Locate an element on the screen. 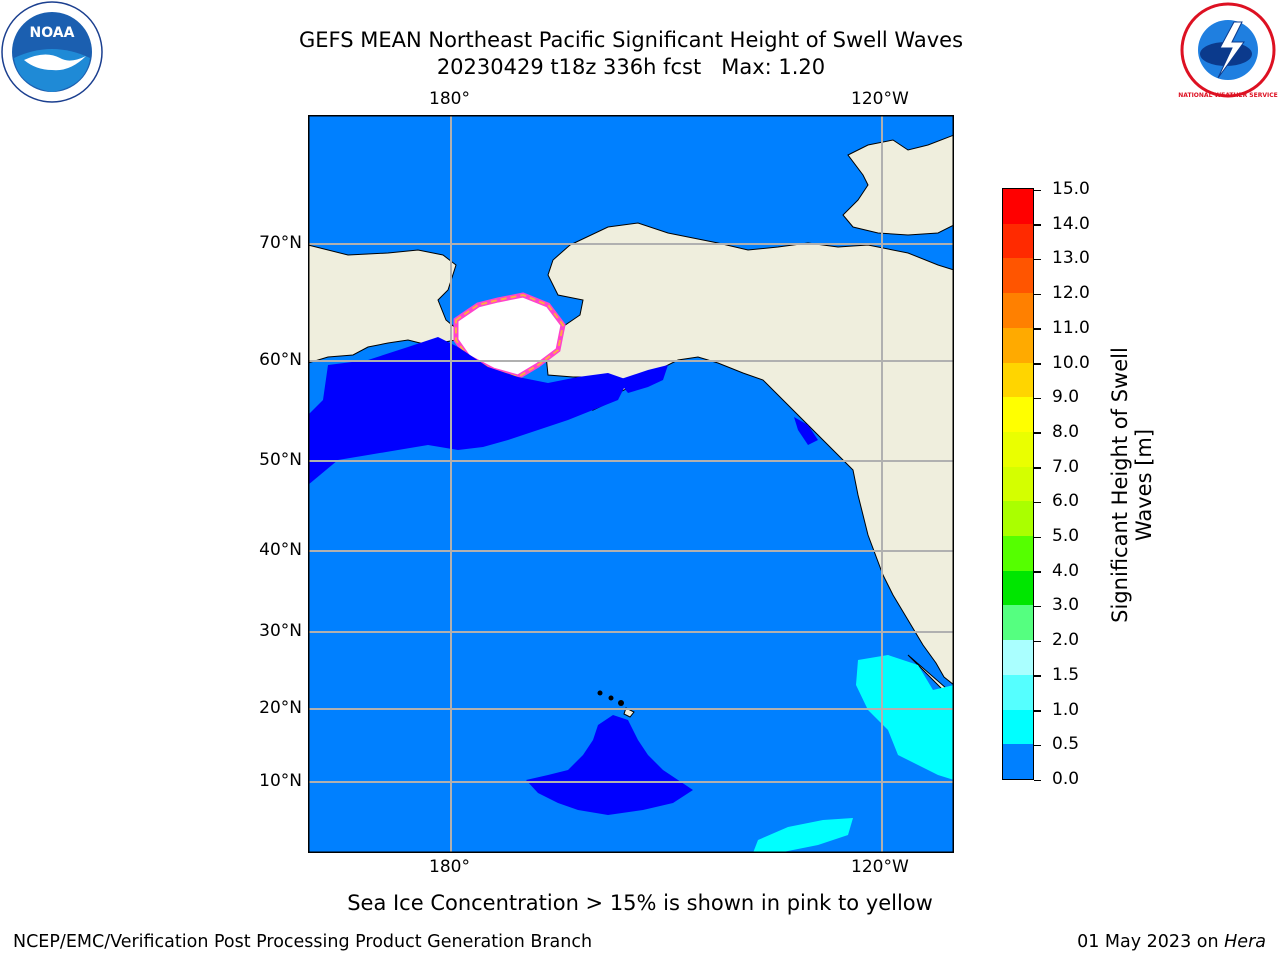 This screenshot has height=960, width=1280. colorbar-label: 5.0 is located at coordinates (1066, 536).